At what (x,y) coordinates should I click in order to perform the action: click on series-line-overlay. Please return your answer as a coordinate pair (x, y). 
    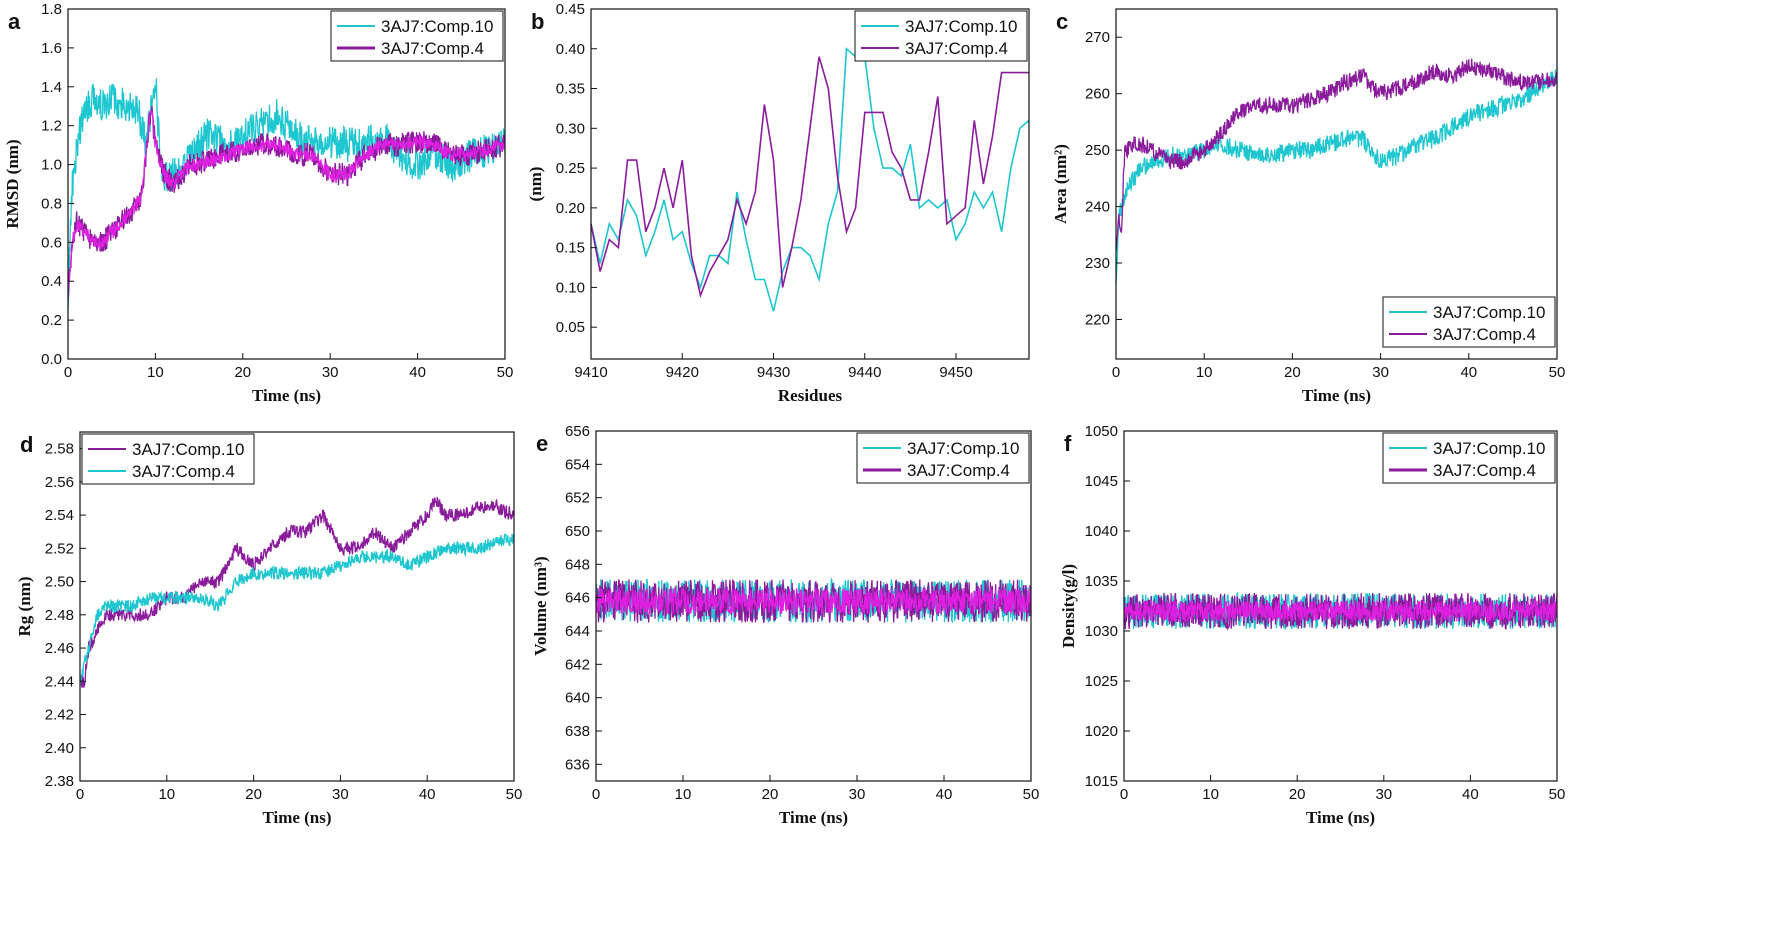
    Looking at the image, I should click on (813, 601).